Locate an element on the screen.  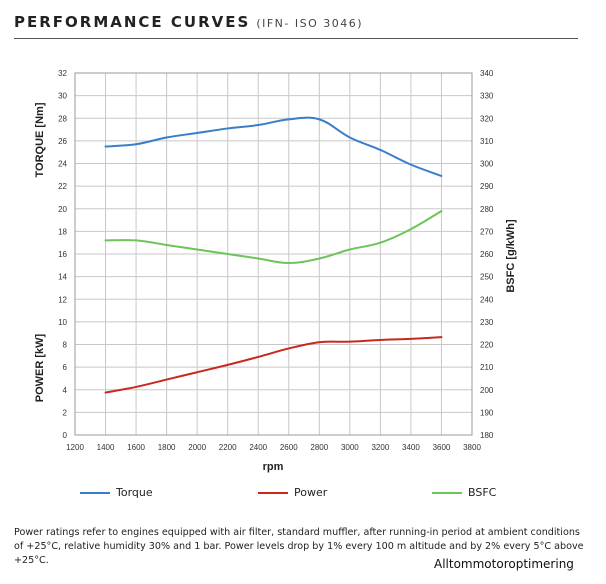
right-tick-label: 330 is located at coordinates (487, 96).